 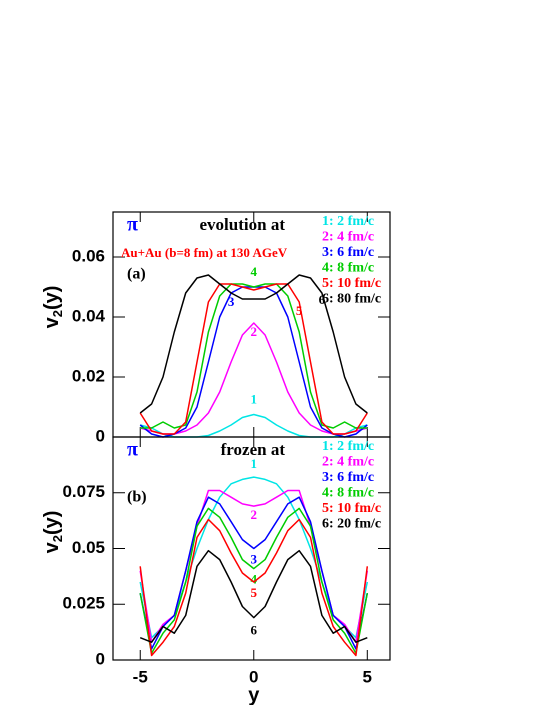 I want to click on x-tick-label: 5, so click(x=367, y=676).